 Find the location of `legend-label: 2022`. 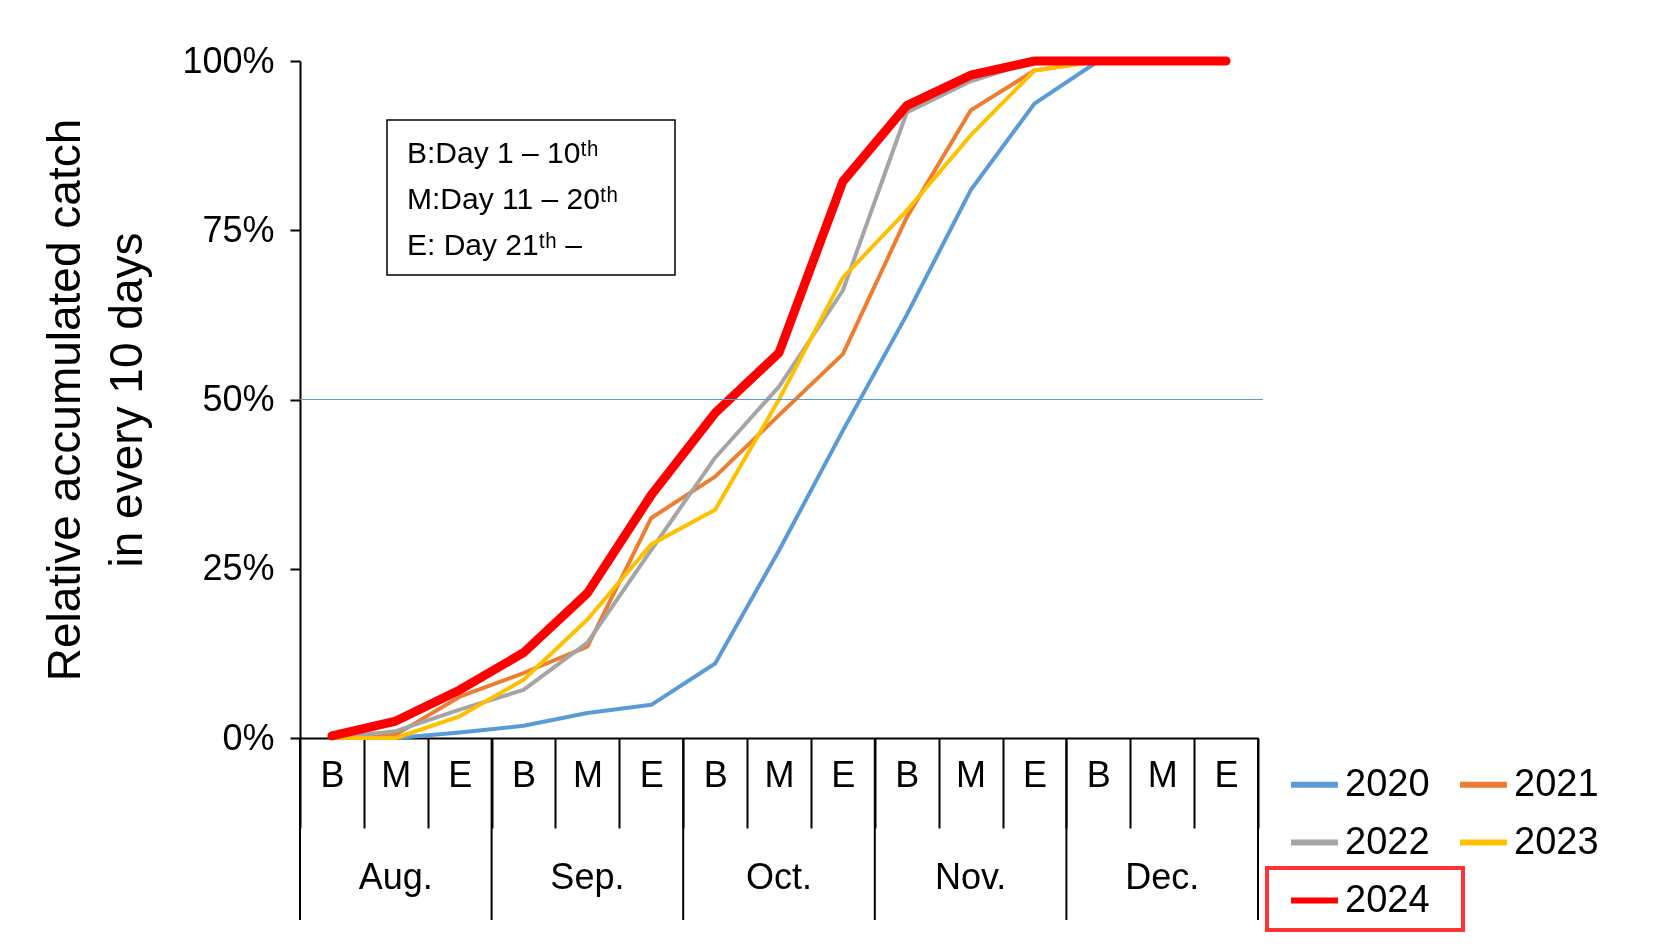

legend-label: 2022 is located at coordinates (1387, 840).